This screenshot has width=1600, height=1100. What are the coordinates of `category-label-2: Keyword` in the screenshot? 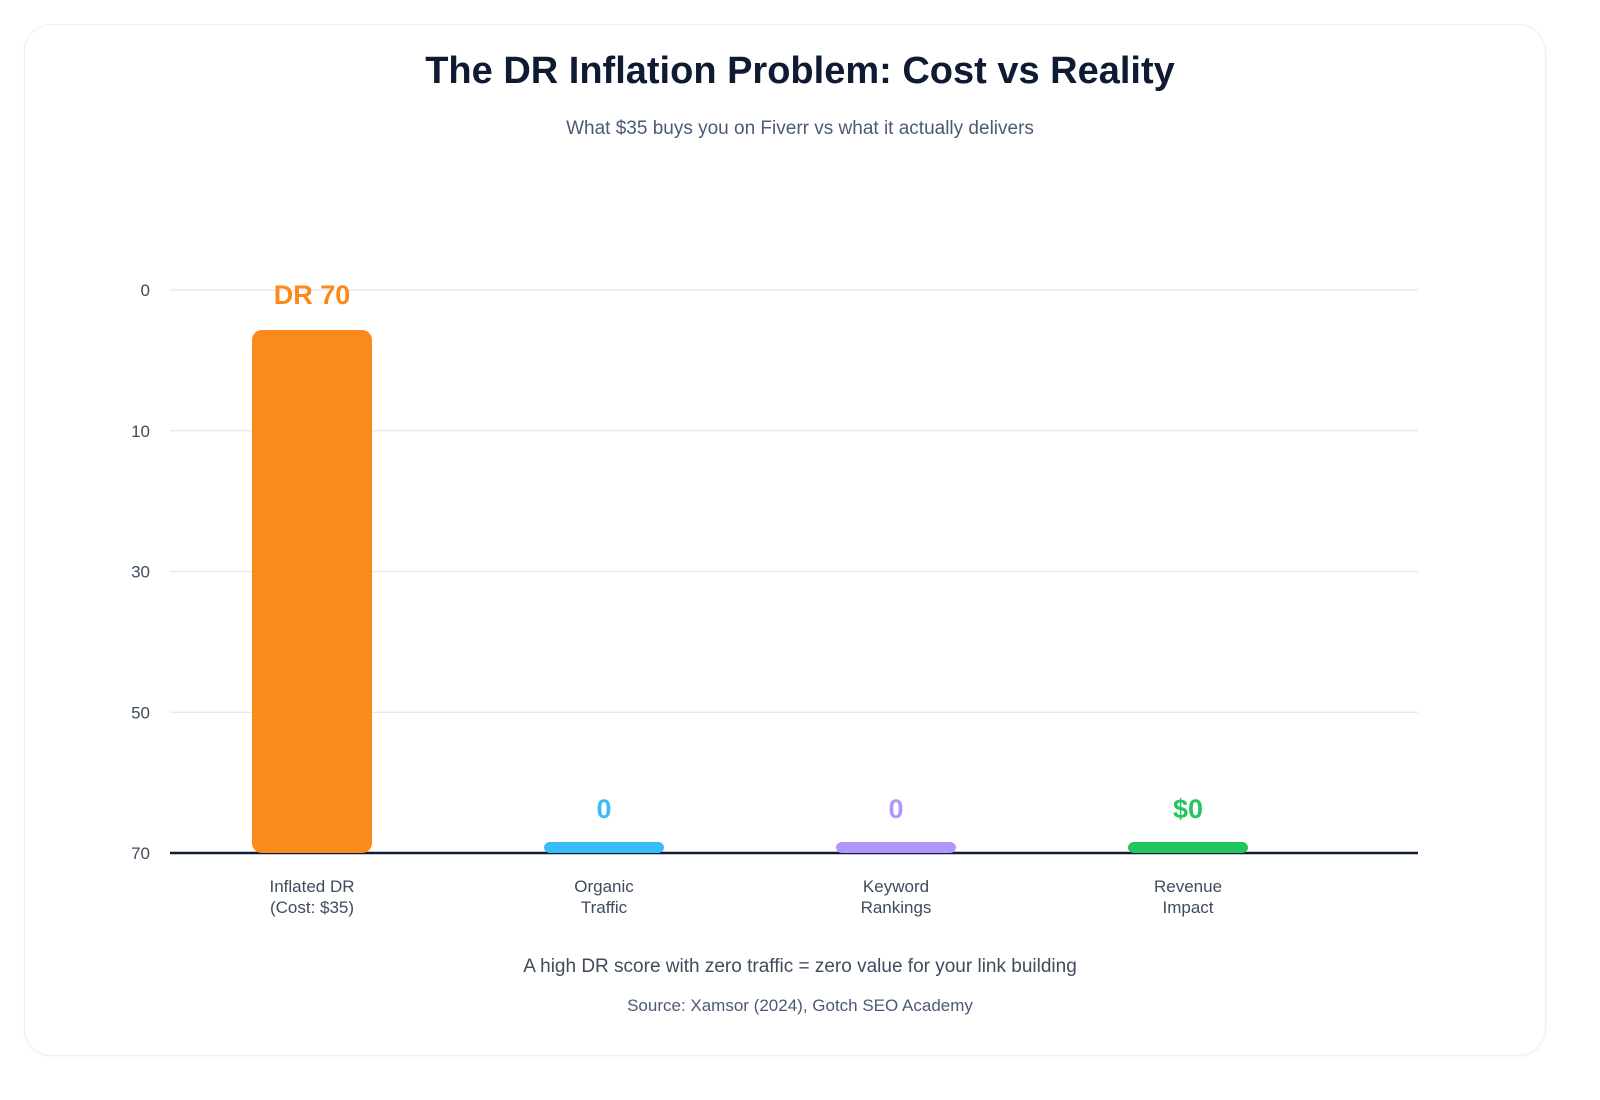 It's located at (896, 886).